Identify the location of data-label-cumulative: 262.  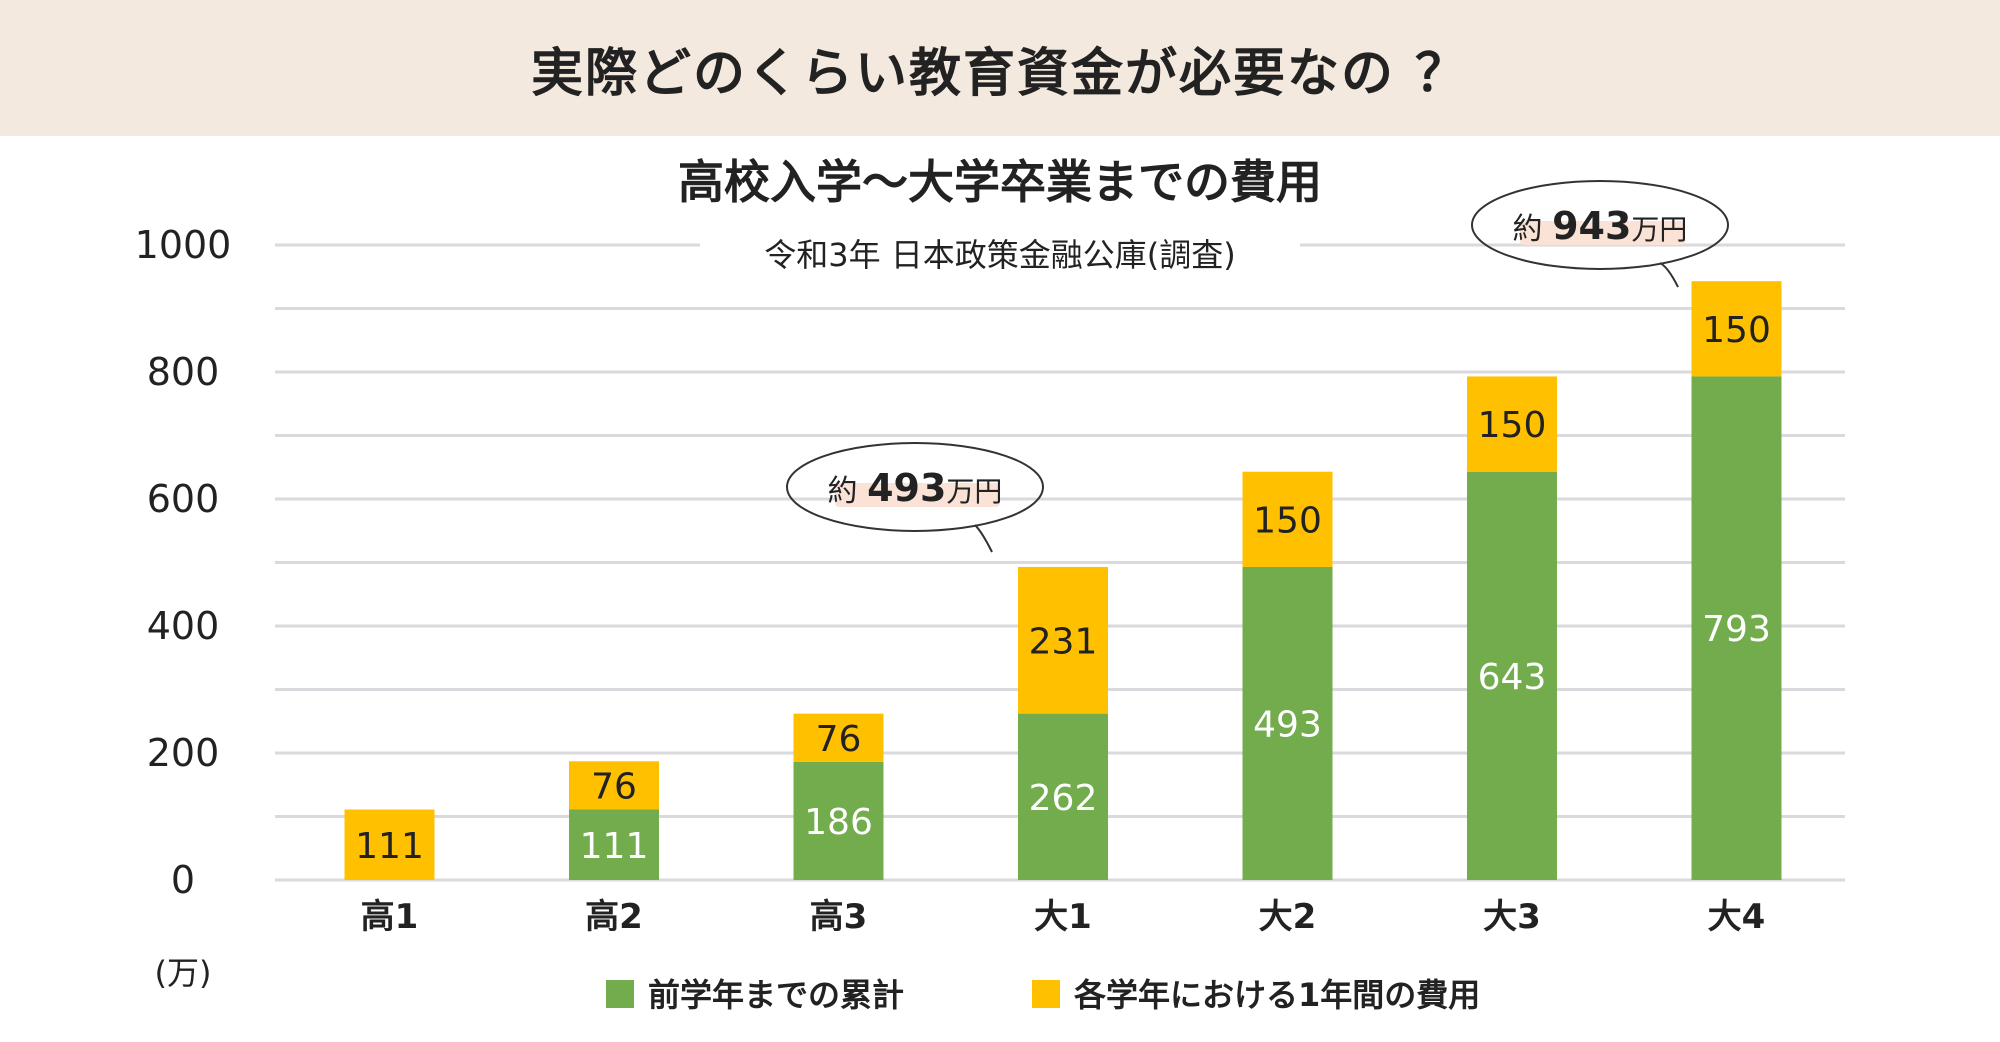
(1063, 798).